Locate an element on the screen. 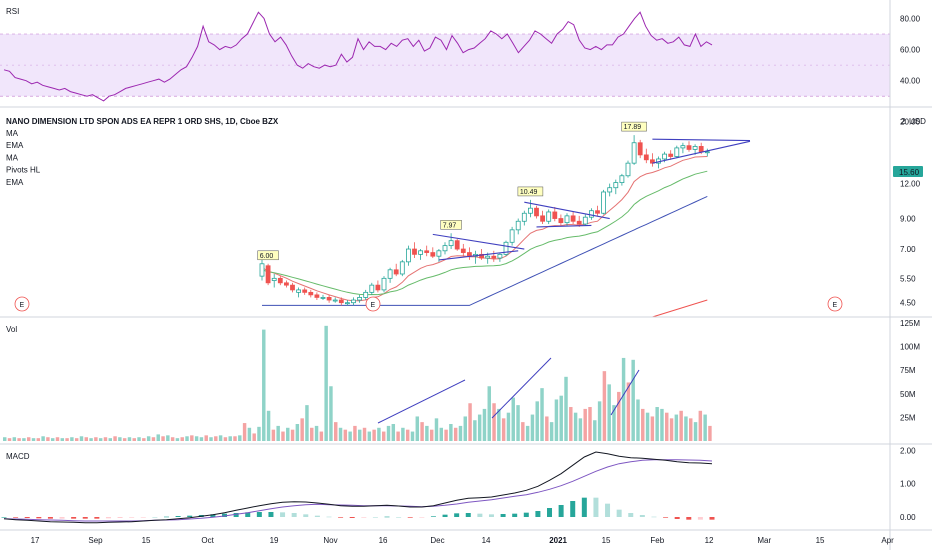  time-tick-label: Dec is located at coordinates (437, 540).